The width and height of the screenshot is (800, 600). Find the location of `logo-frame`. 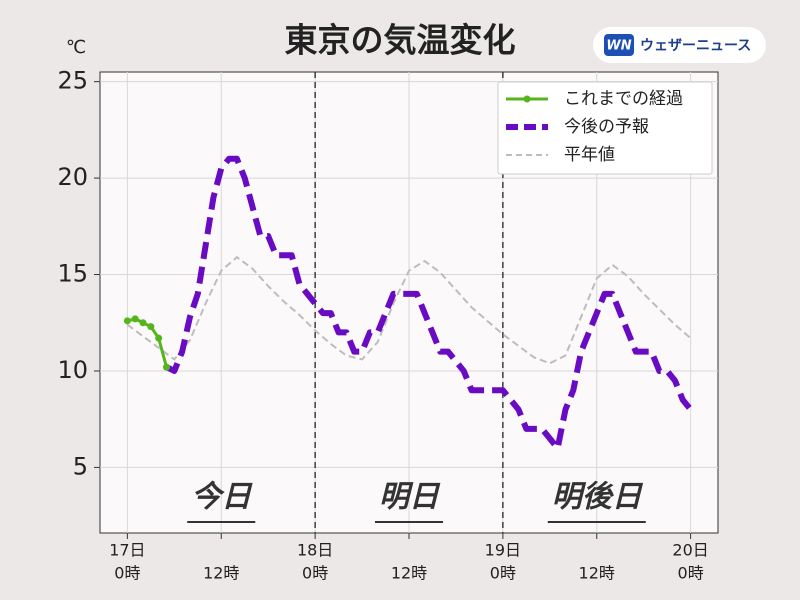

logo-frame is located at coordinates (679, 45).